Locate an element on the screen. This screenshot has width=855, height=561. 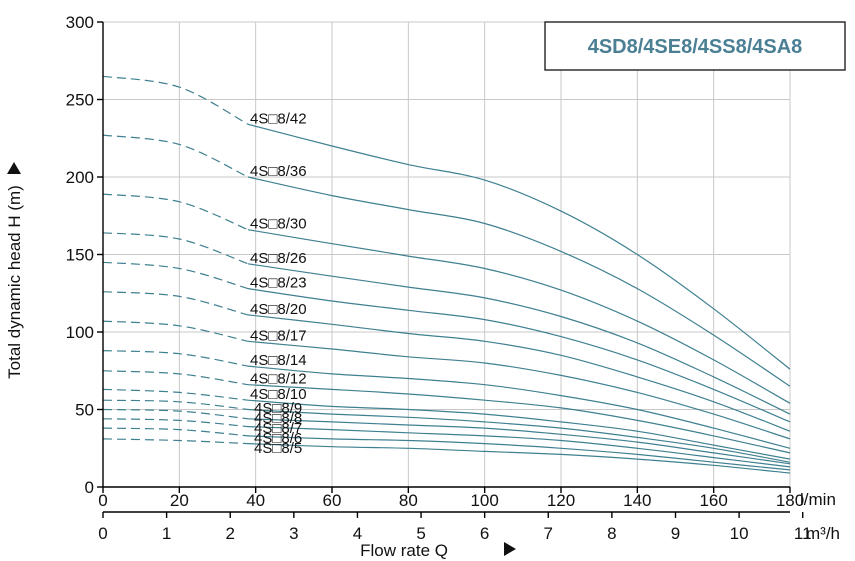
curve-label: 4S□8/5 is located at coordinates (278, 448).